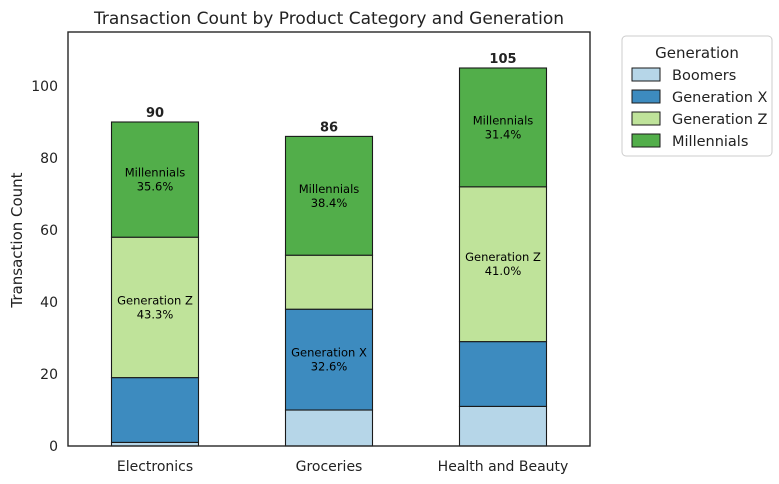 The image size is (779, 484). What do you see at coordinates (503, 467) in the screenshot?
I see `x-tick-label: Health and Beauty` at bounding box center [503, 467].